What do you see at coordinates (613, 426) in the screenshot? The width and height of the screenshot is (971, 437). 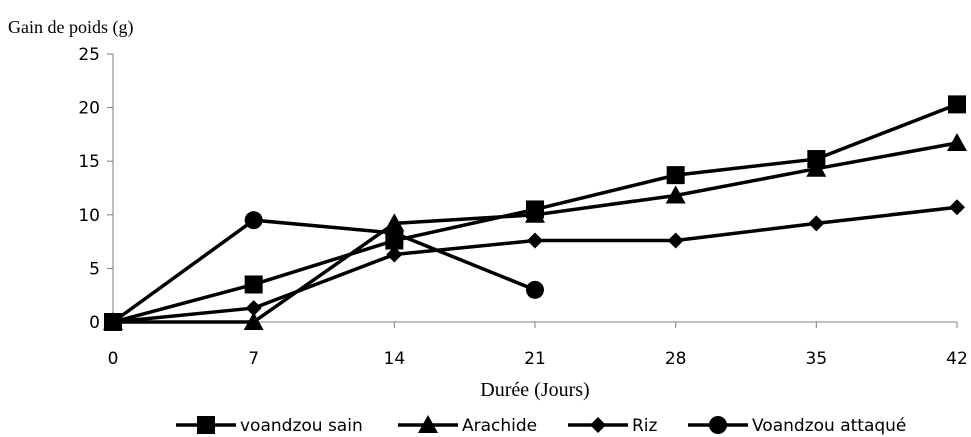 I see `legend-item: Riz` at bounding box center [613, 426].